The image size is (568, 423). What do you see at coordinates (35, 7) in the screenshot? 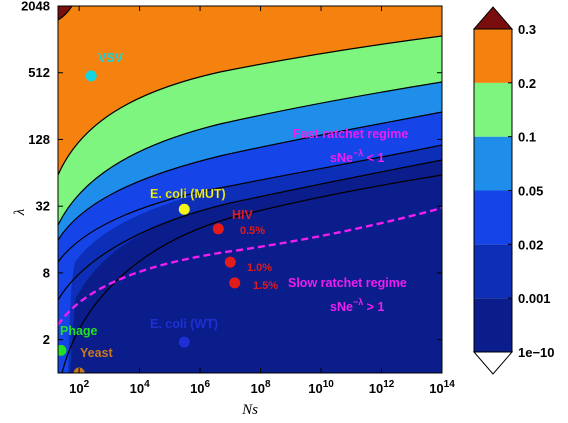
I see `y-tick-label-5: 2048` at bounding box center [35, 7].